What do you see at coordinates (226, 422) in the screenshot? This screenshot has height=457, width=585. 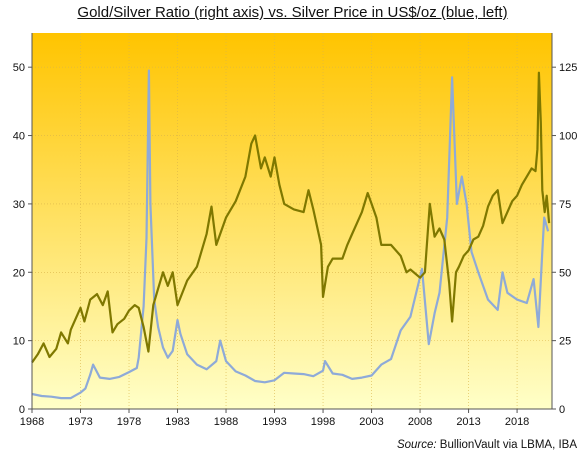 I see `x-tick-label: 1988` at bounding box center [226, 422].